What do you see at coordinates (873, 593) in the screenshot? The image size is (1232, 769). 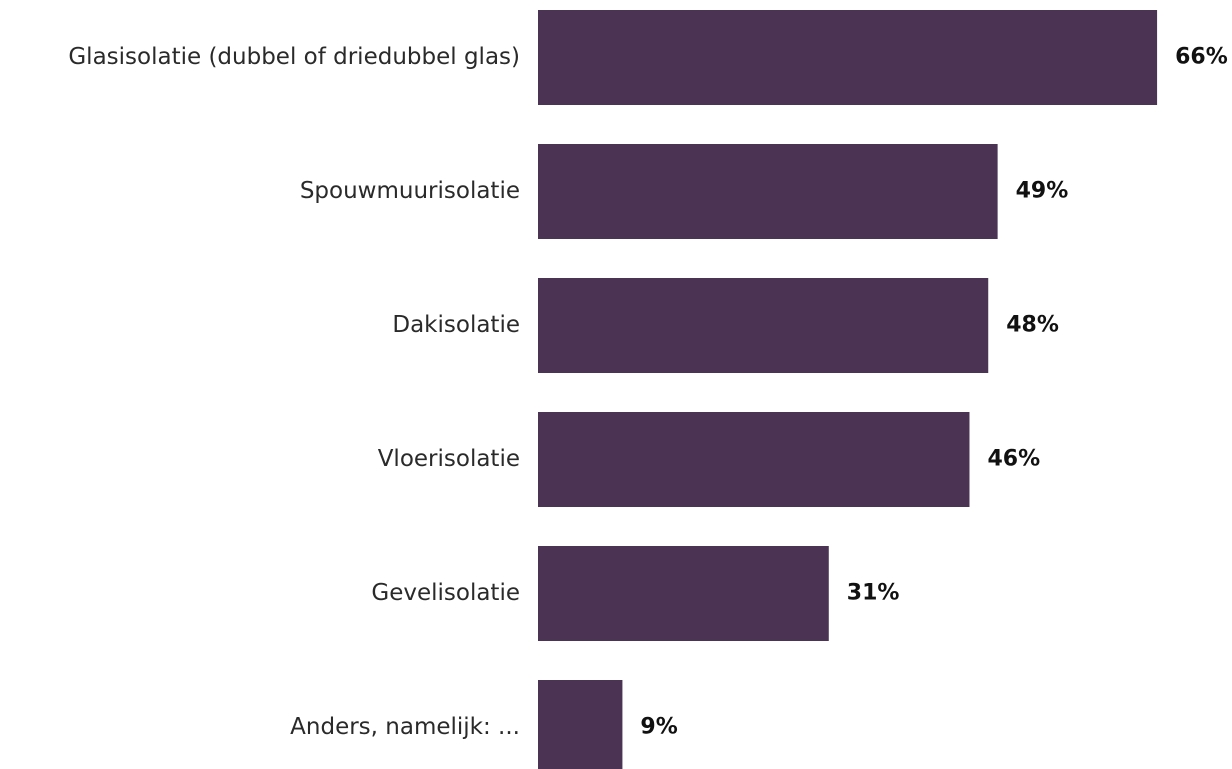 I see `value-label: 31%` at bounding box center [873, 593].